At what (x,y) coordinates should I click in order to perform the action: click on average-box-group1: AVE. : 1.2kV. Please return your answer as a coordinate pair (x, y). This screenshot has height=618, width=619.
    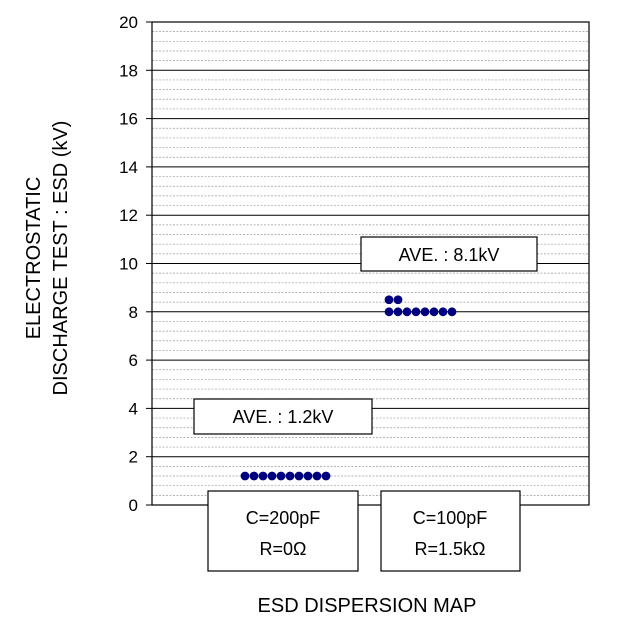
    Looking at the image, I should click on (283, 416).